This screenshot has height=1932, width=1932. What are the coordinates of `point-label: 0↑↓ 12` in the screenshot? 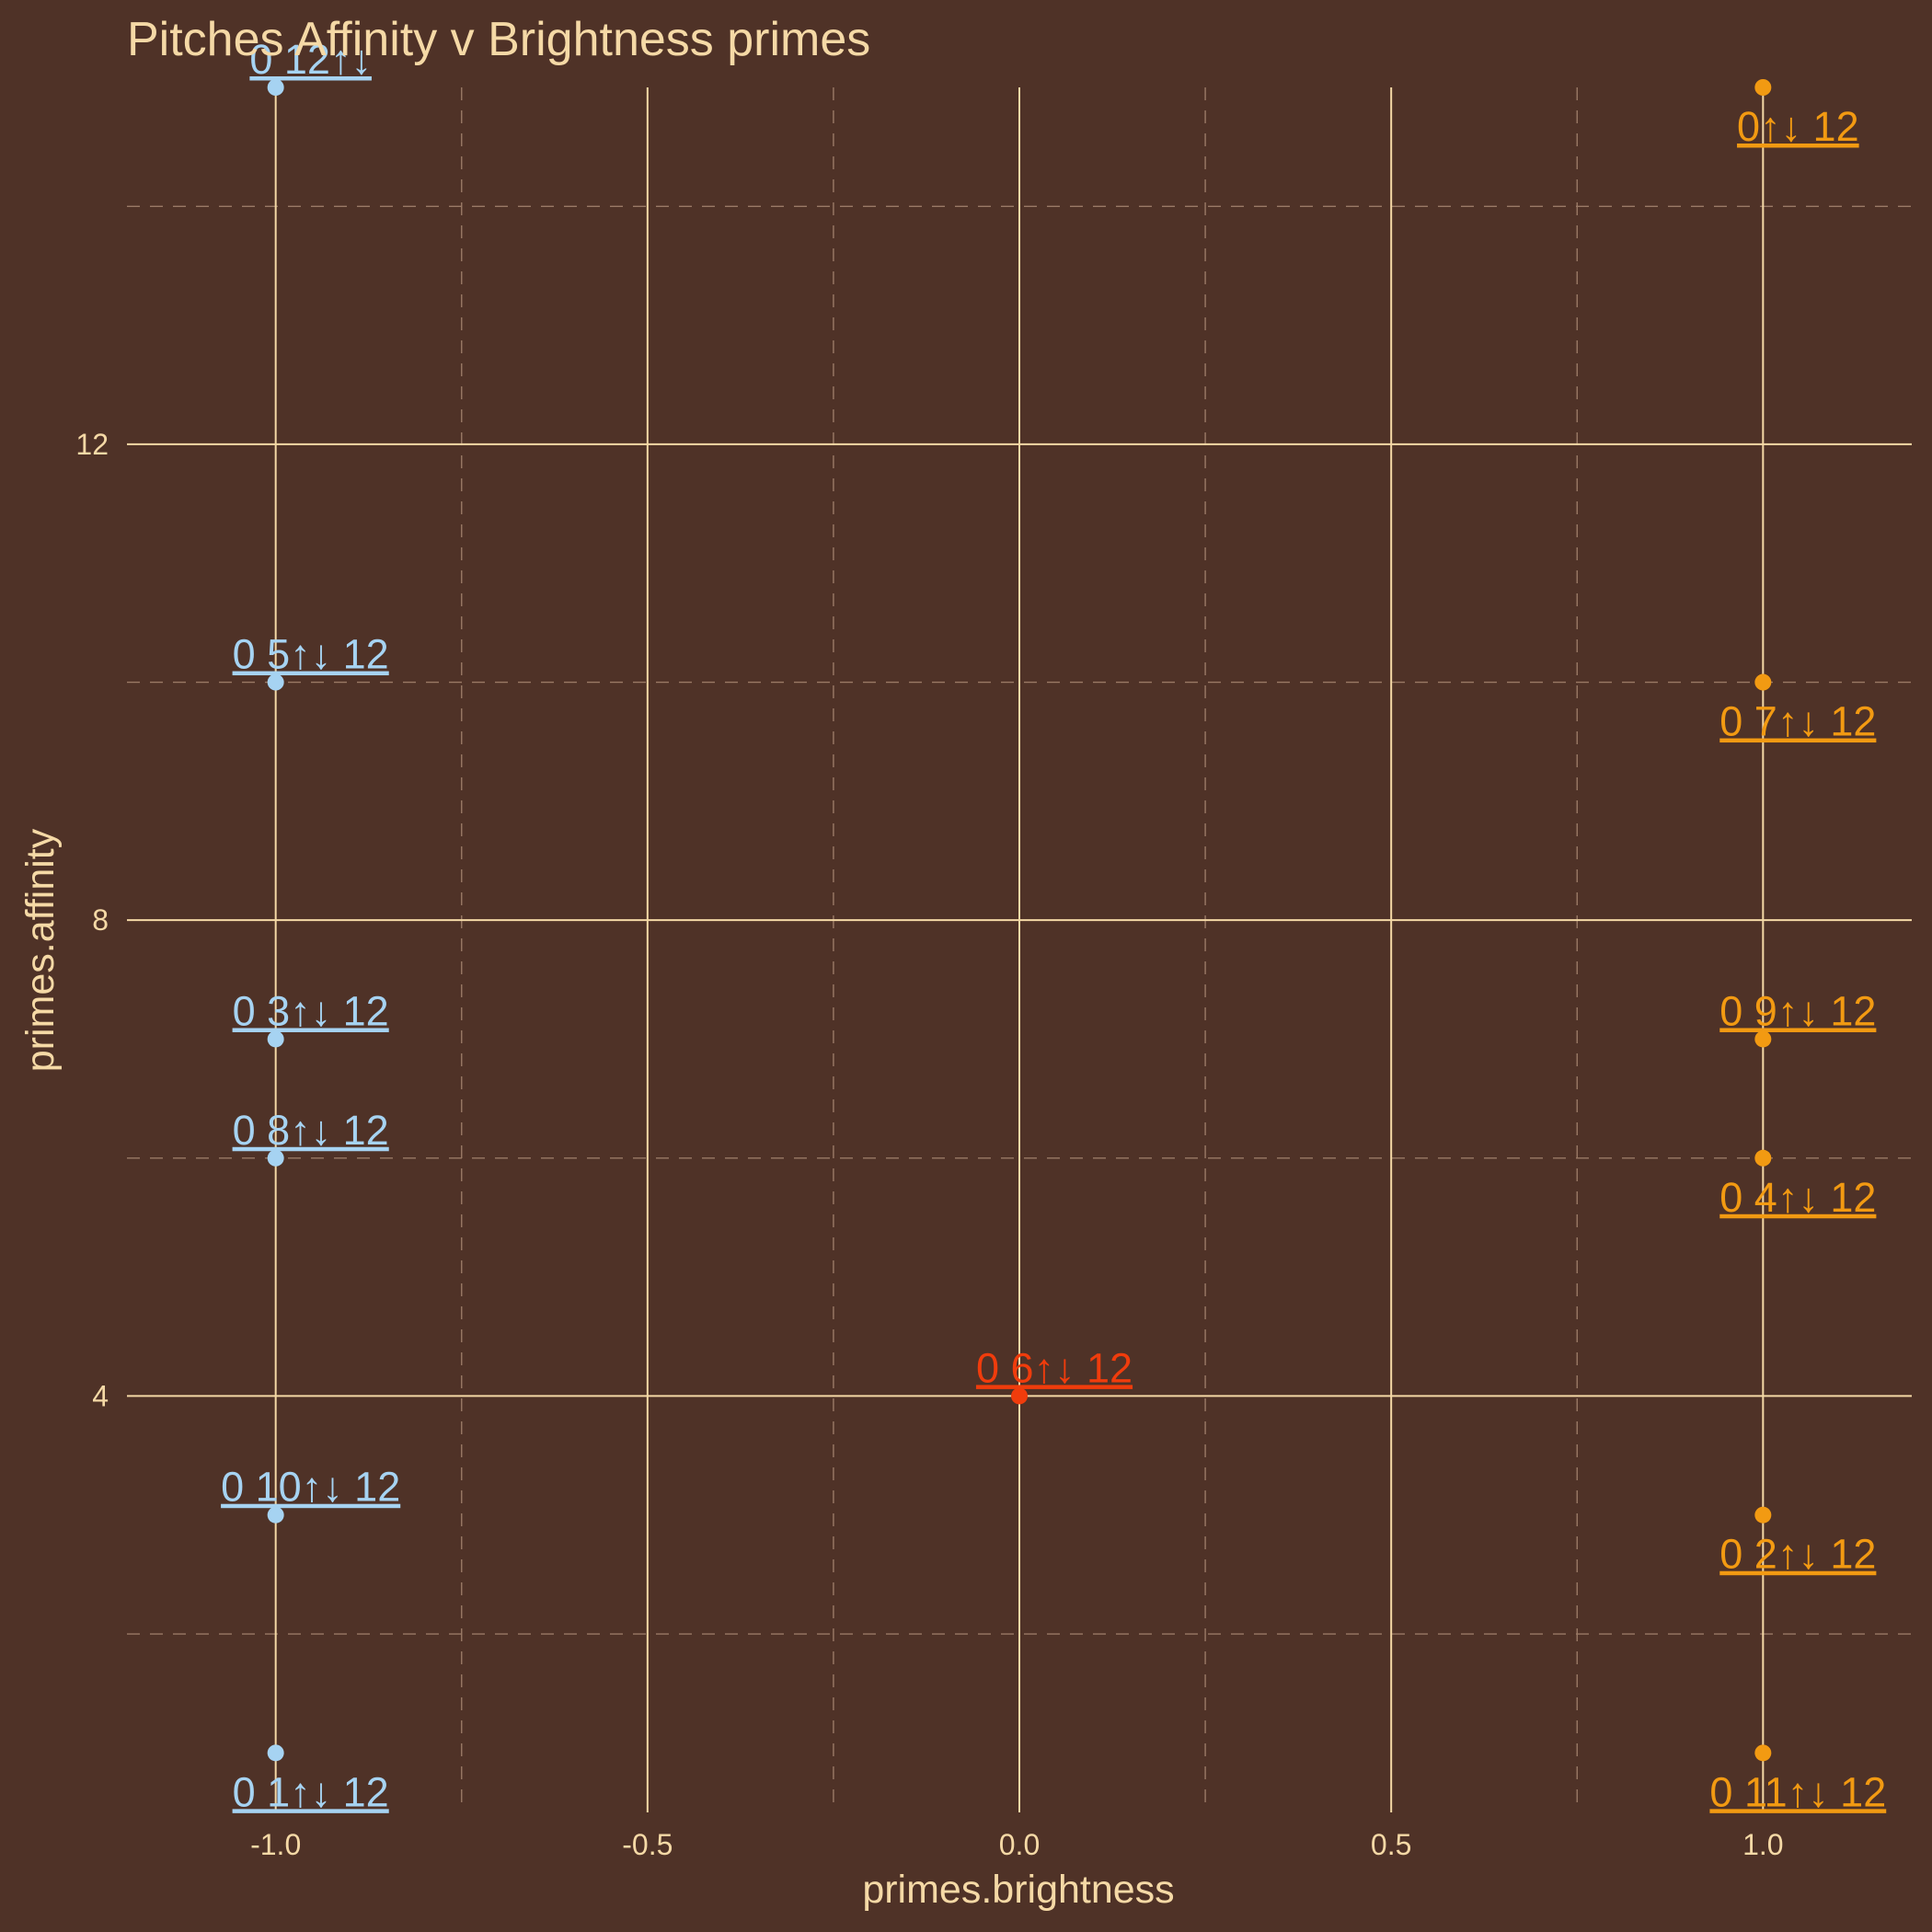 It's located at (1798, 126).